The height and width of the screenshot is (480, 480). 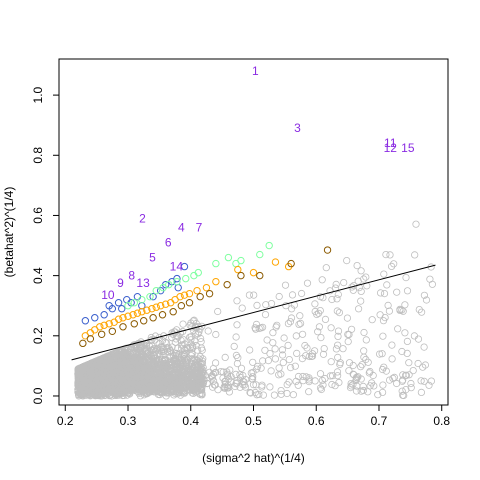 I want to click on x-tick-label: 0.3, so click(x=128, y=421).